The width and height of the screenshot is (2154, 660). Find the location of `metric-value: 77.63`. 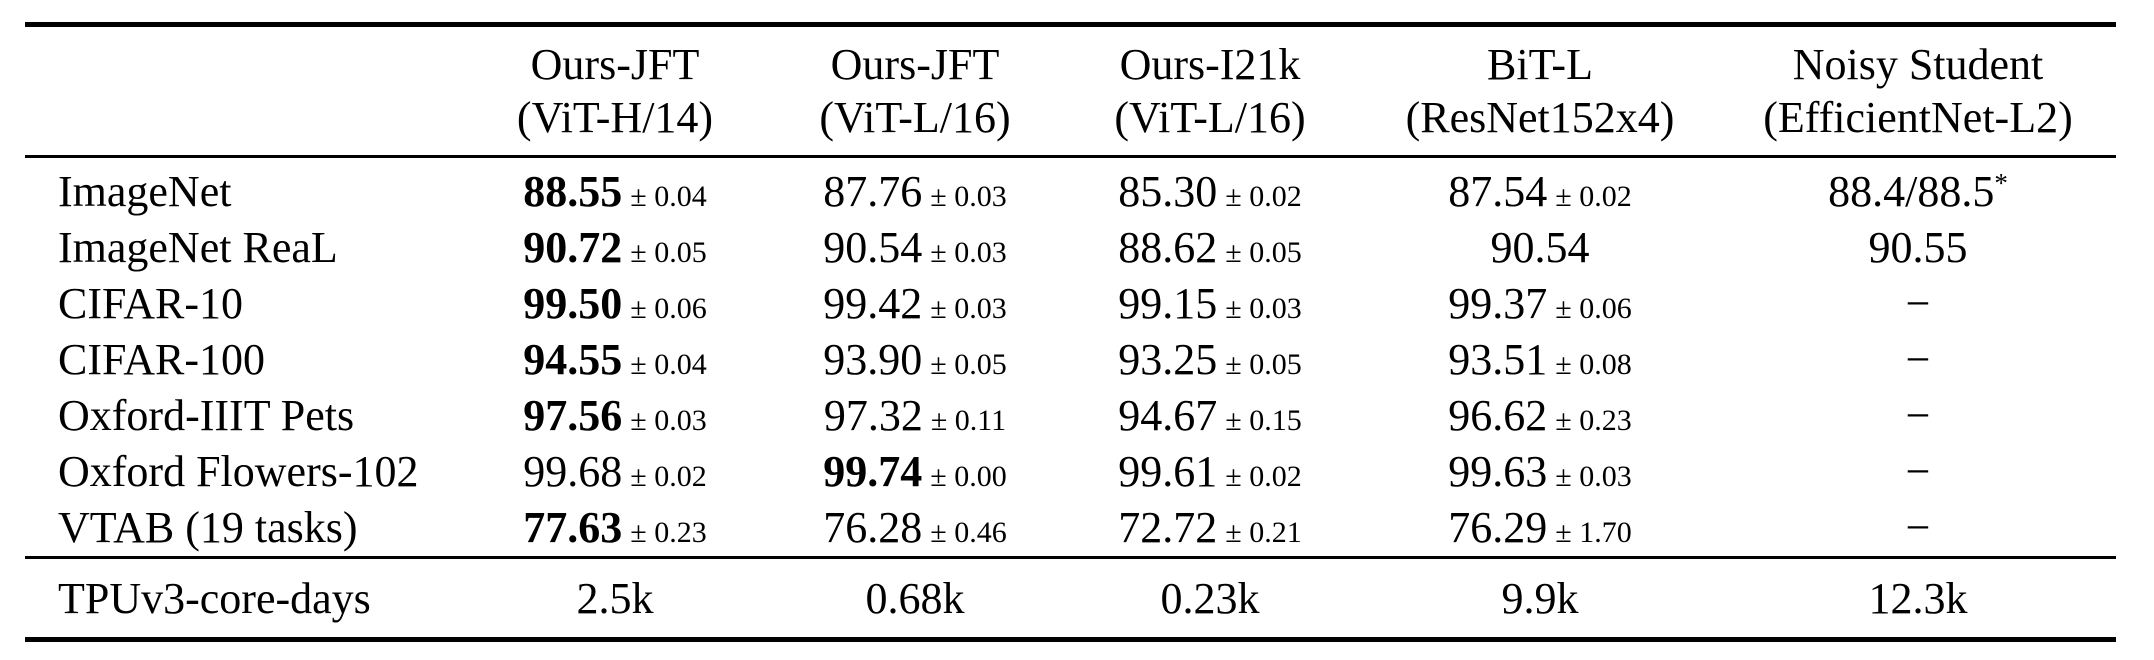

metric-value: 77.63 is located at coordinates (573, 527).